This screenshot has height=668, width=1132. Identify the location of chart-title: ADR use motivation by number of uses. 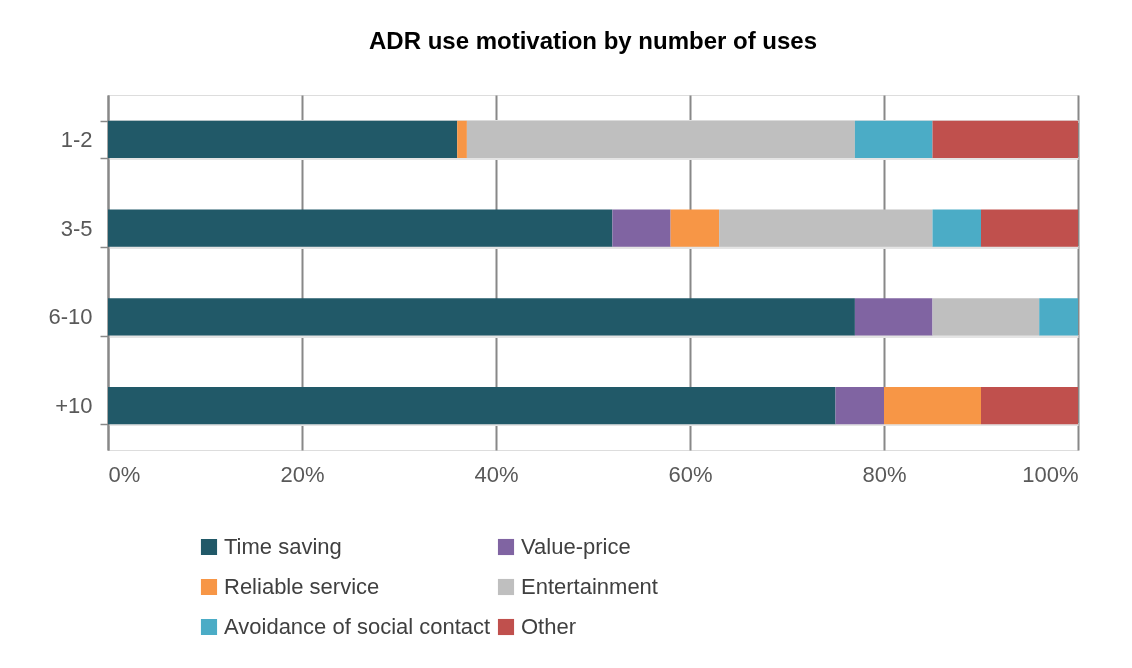
(593, 40).